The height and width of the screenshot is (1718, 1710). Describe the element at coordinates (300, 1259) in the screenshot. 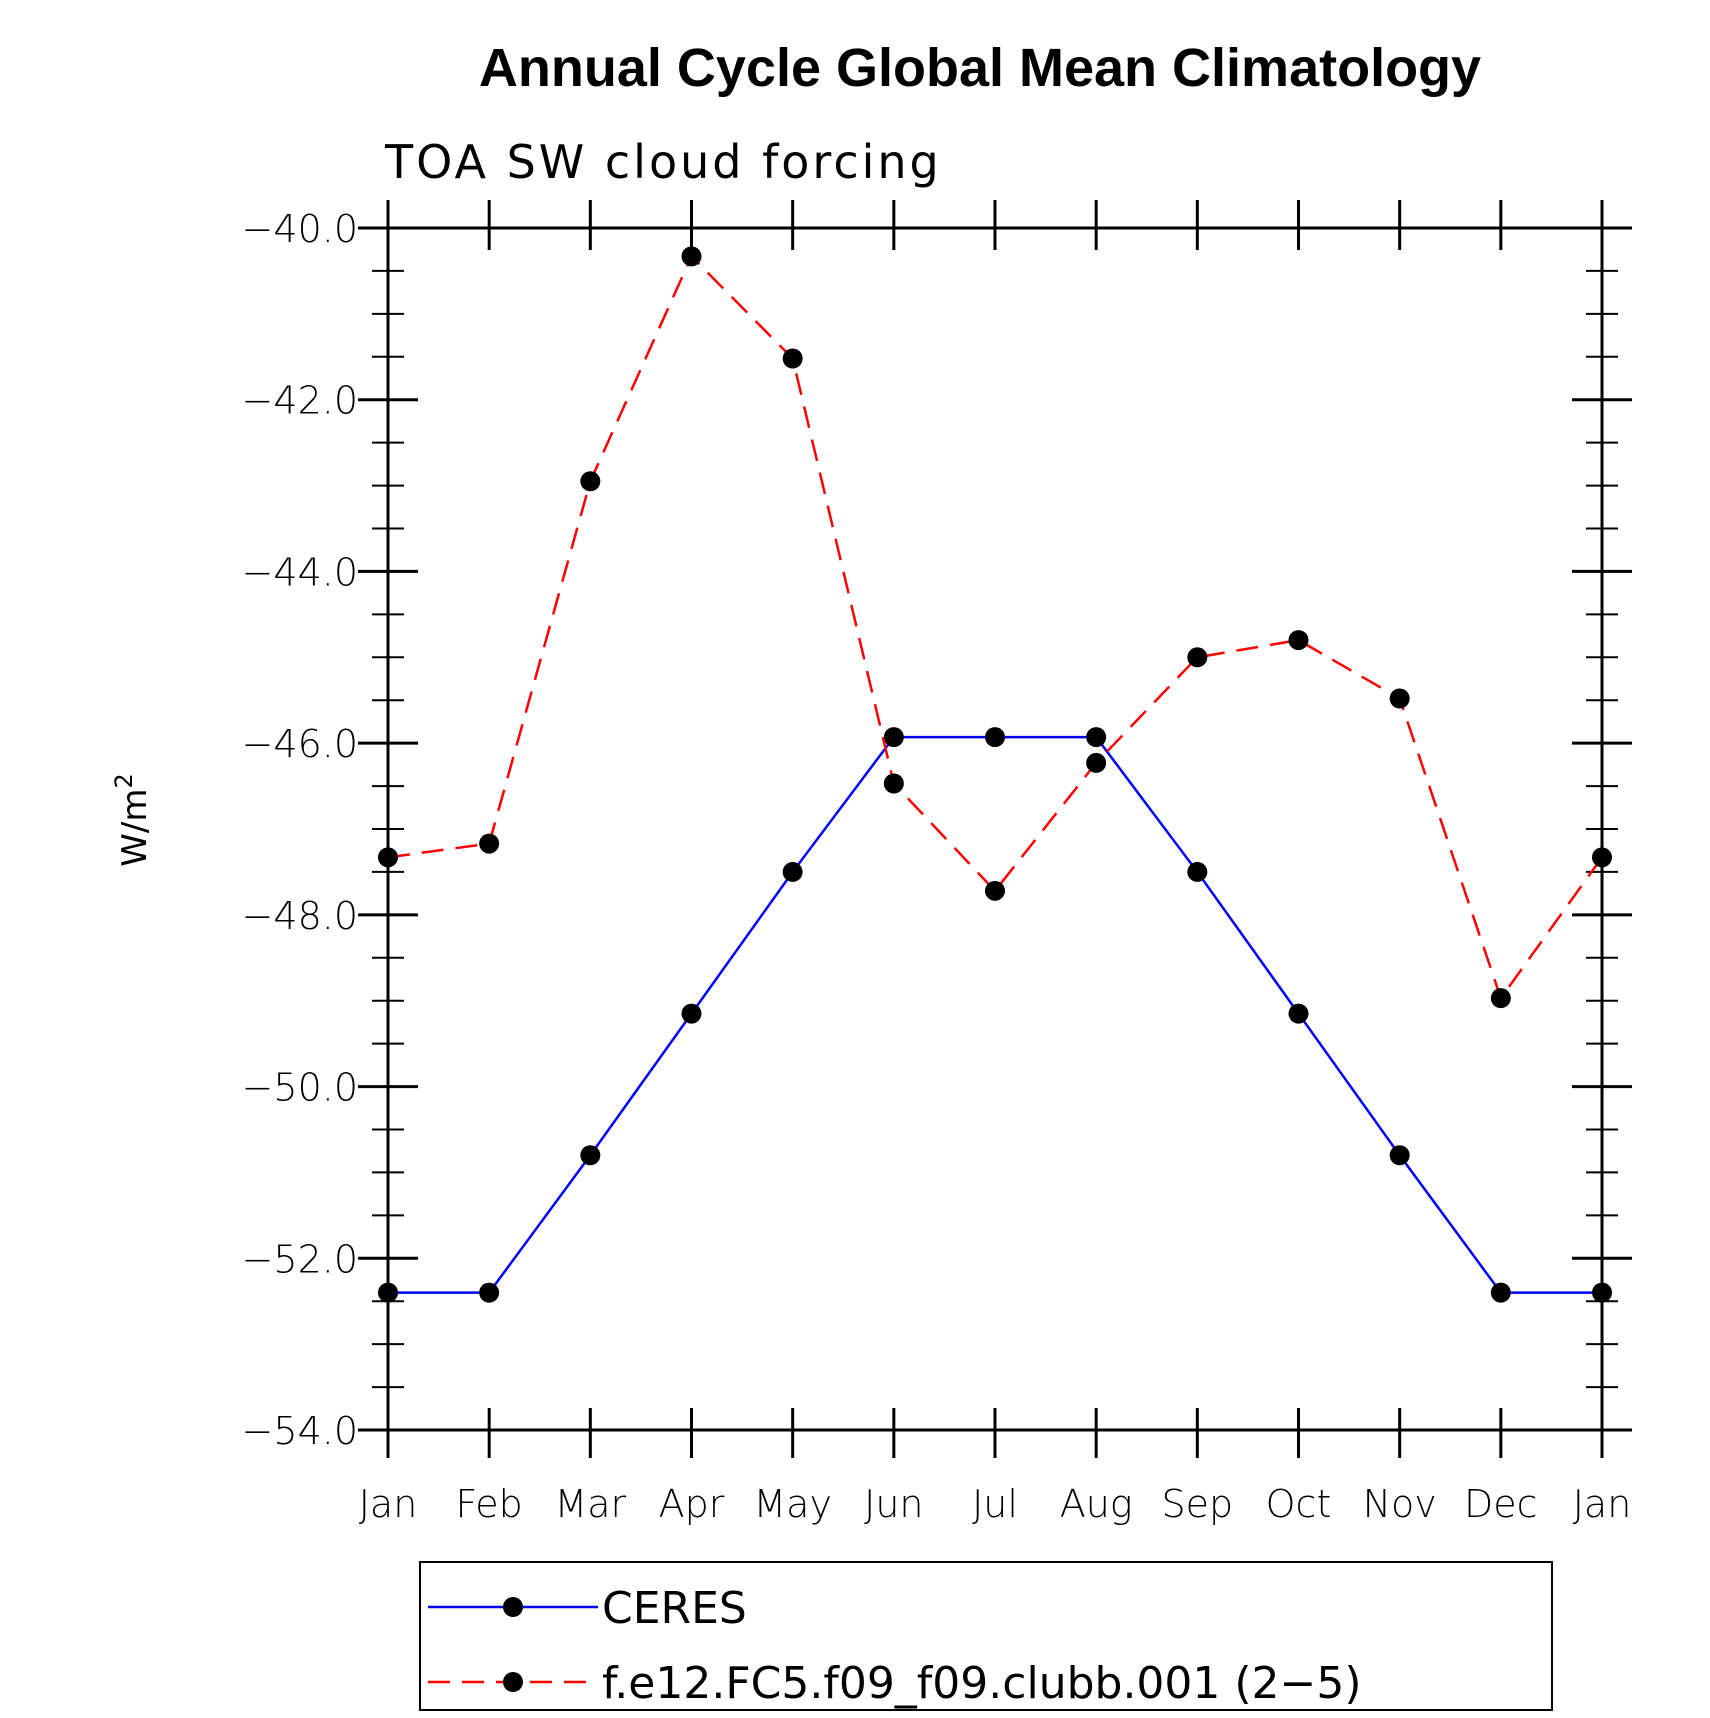

I see `y-tick-label: −52.0` at that location.